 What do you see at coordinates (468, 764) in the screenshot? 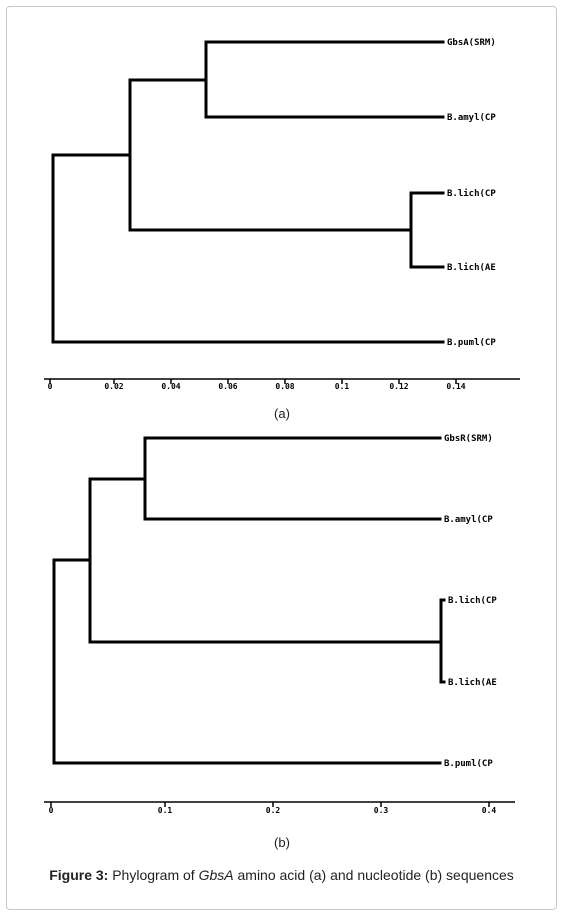
I see `leaf-b-4: B.puml(CP` at bounding box center [468, 764].